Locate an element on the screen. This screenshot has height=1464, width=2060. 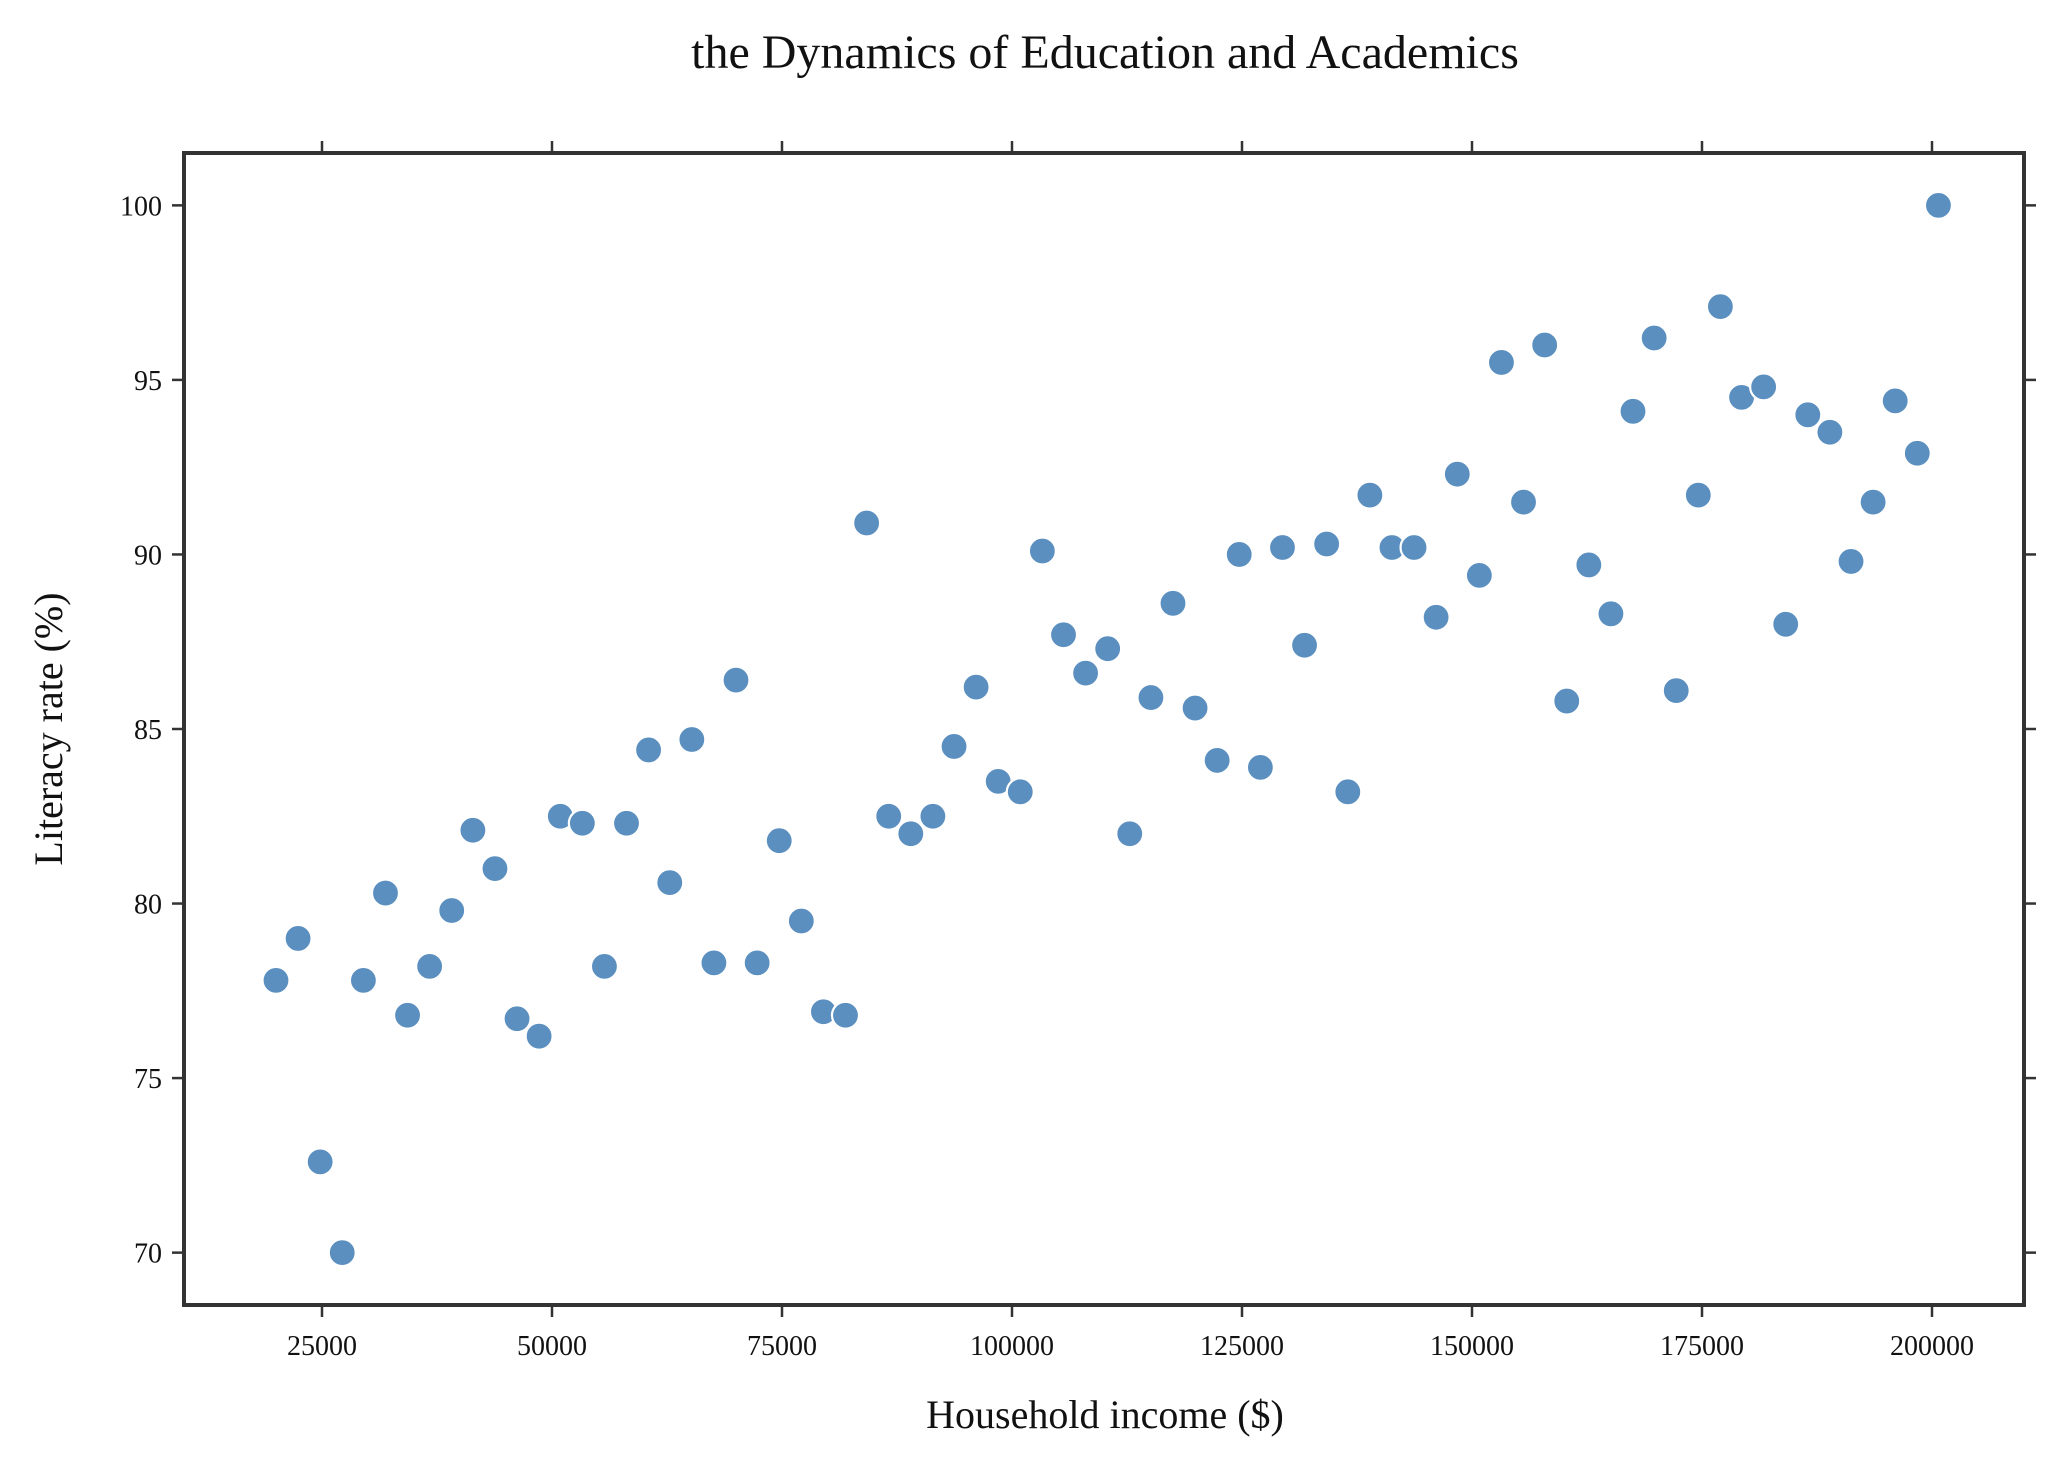
x-tick-label: 175000 is located at coordinates (1702, 1346).